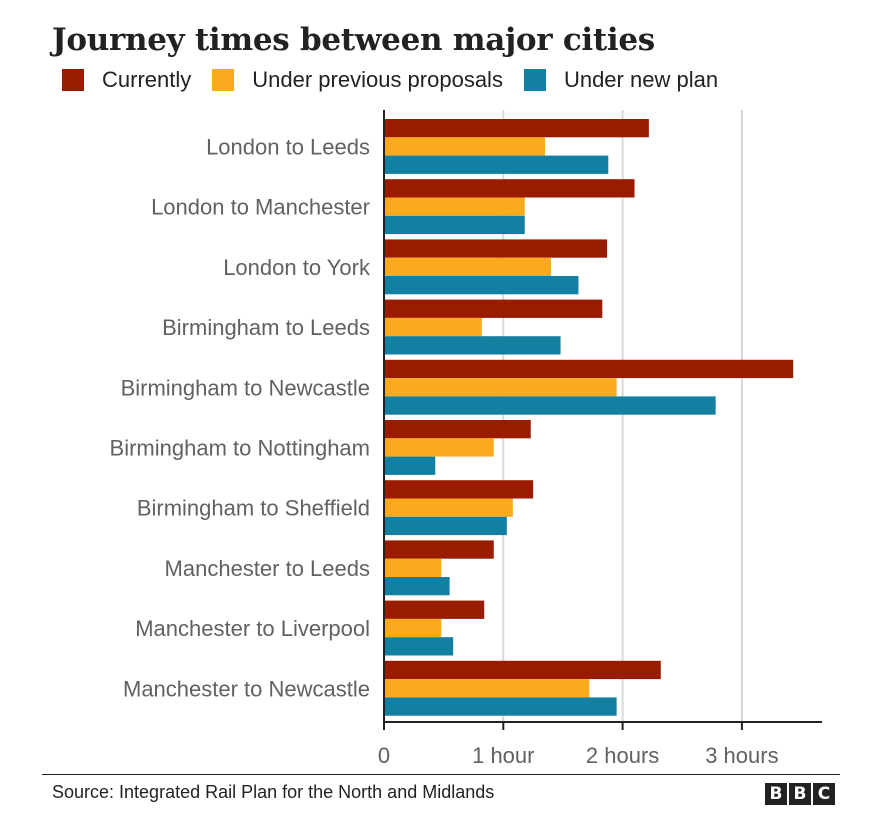  What do you see at coordinates (240, 447) in the screenshot?
I see `category-label: Birmingham to Nottingham` at bounding box center [240, 447].